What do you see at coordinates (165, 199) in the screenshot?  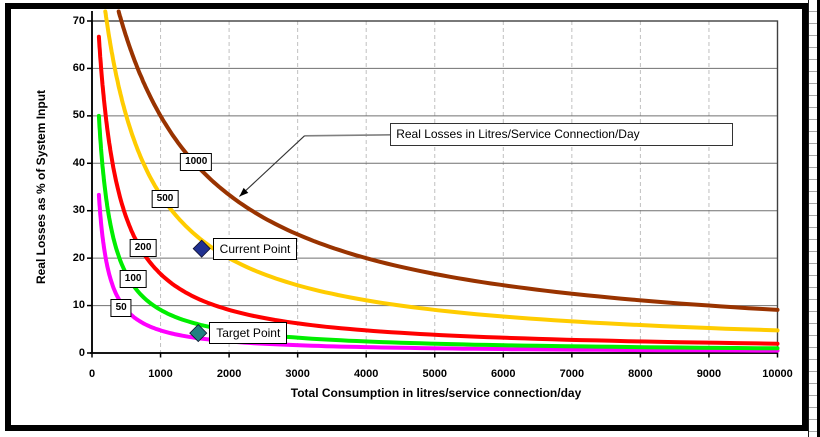 I see `curve-label-500: 500` at bounding box center [165, 199].